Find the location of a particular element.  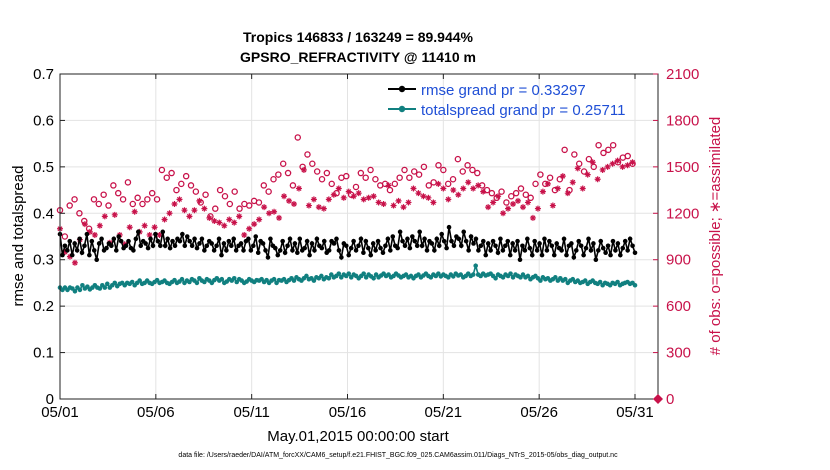

y-tick-label-right: 1800 is located at coordinates (682, 120).